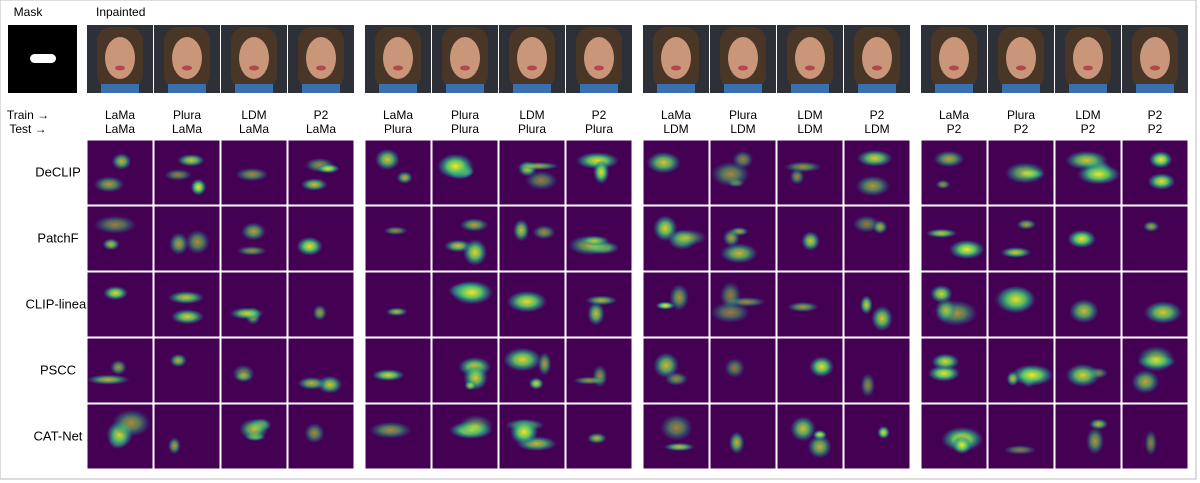  I want to click on train-name: P2, so click(599, 115).